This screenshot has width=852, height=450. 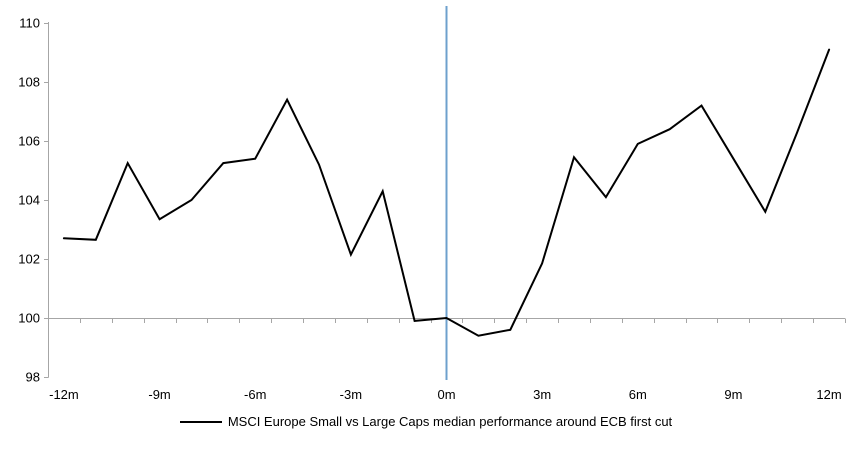 I want to click on y-axis-tick-label: 110, so click(x=29, y=23).